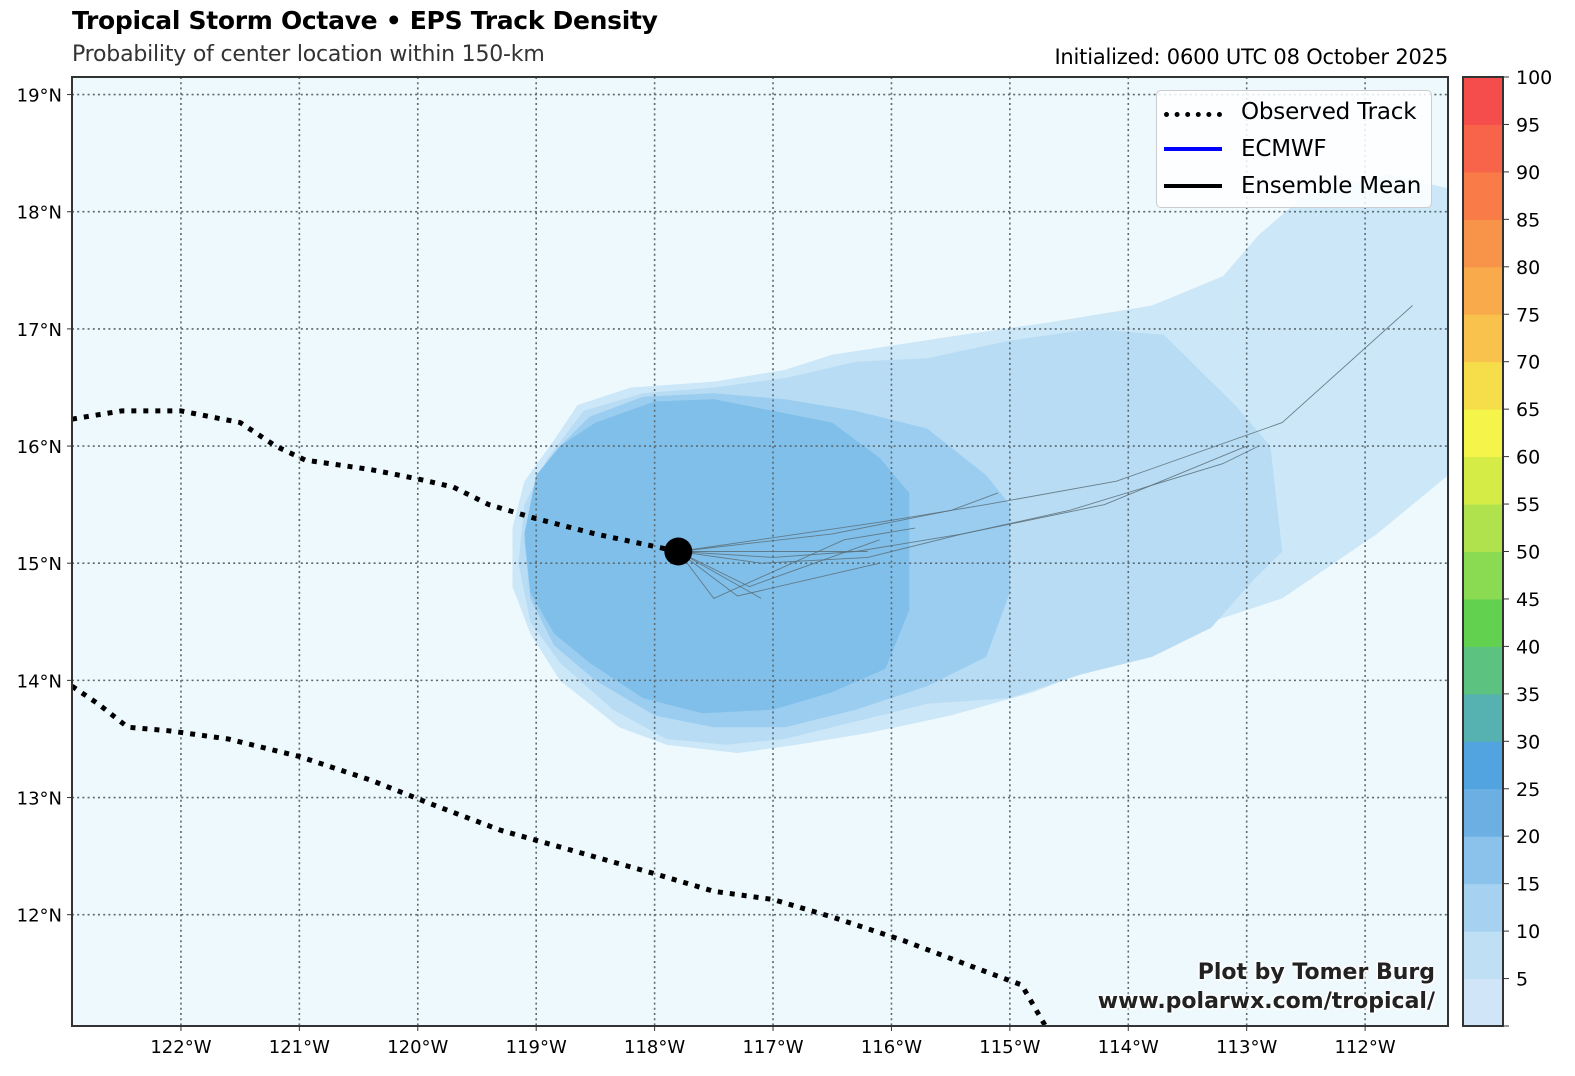 The height and width of the screenshot is (1076, 1575). I want to click on x-tick-label: 116°W, so click(891, 1047).